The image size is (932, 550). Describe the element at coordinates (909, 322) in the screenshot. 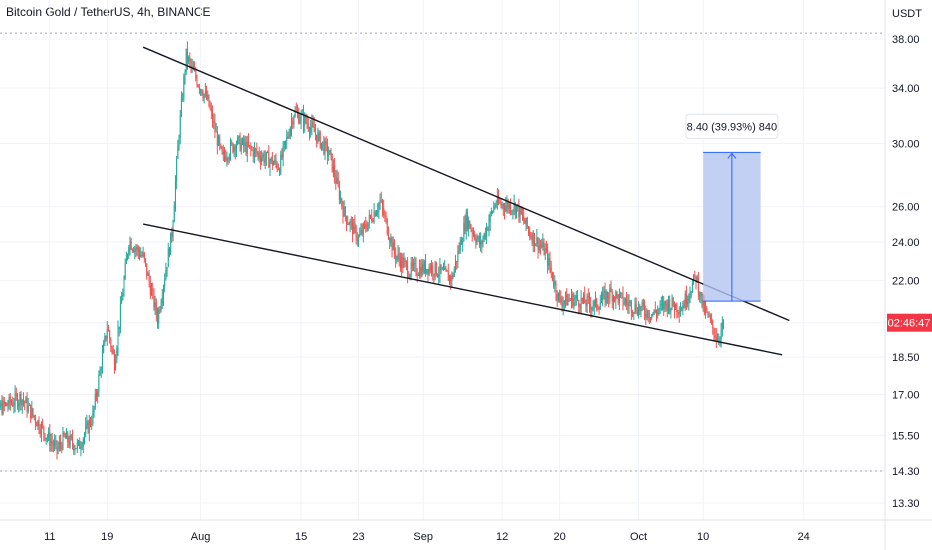

I see `current-price-tag` at that location.